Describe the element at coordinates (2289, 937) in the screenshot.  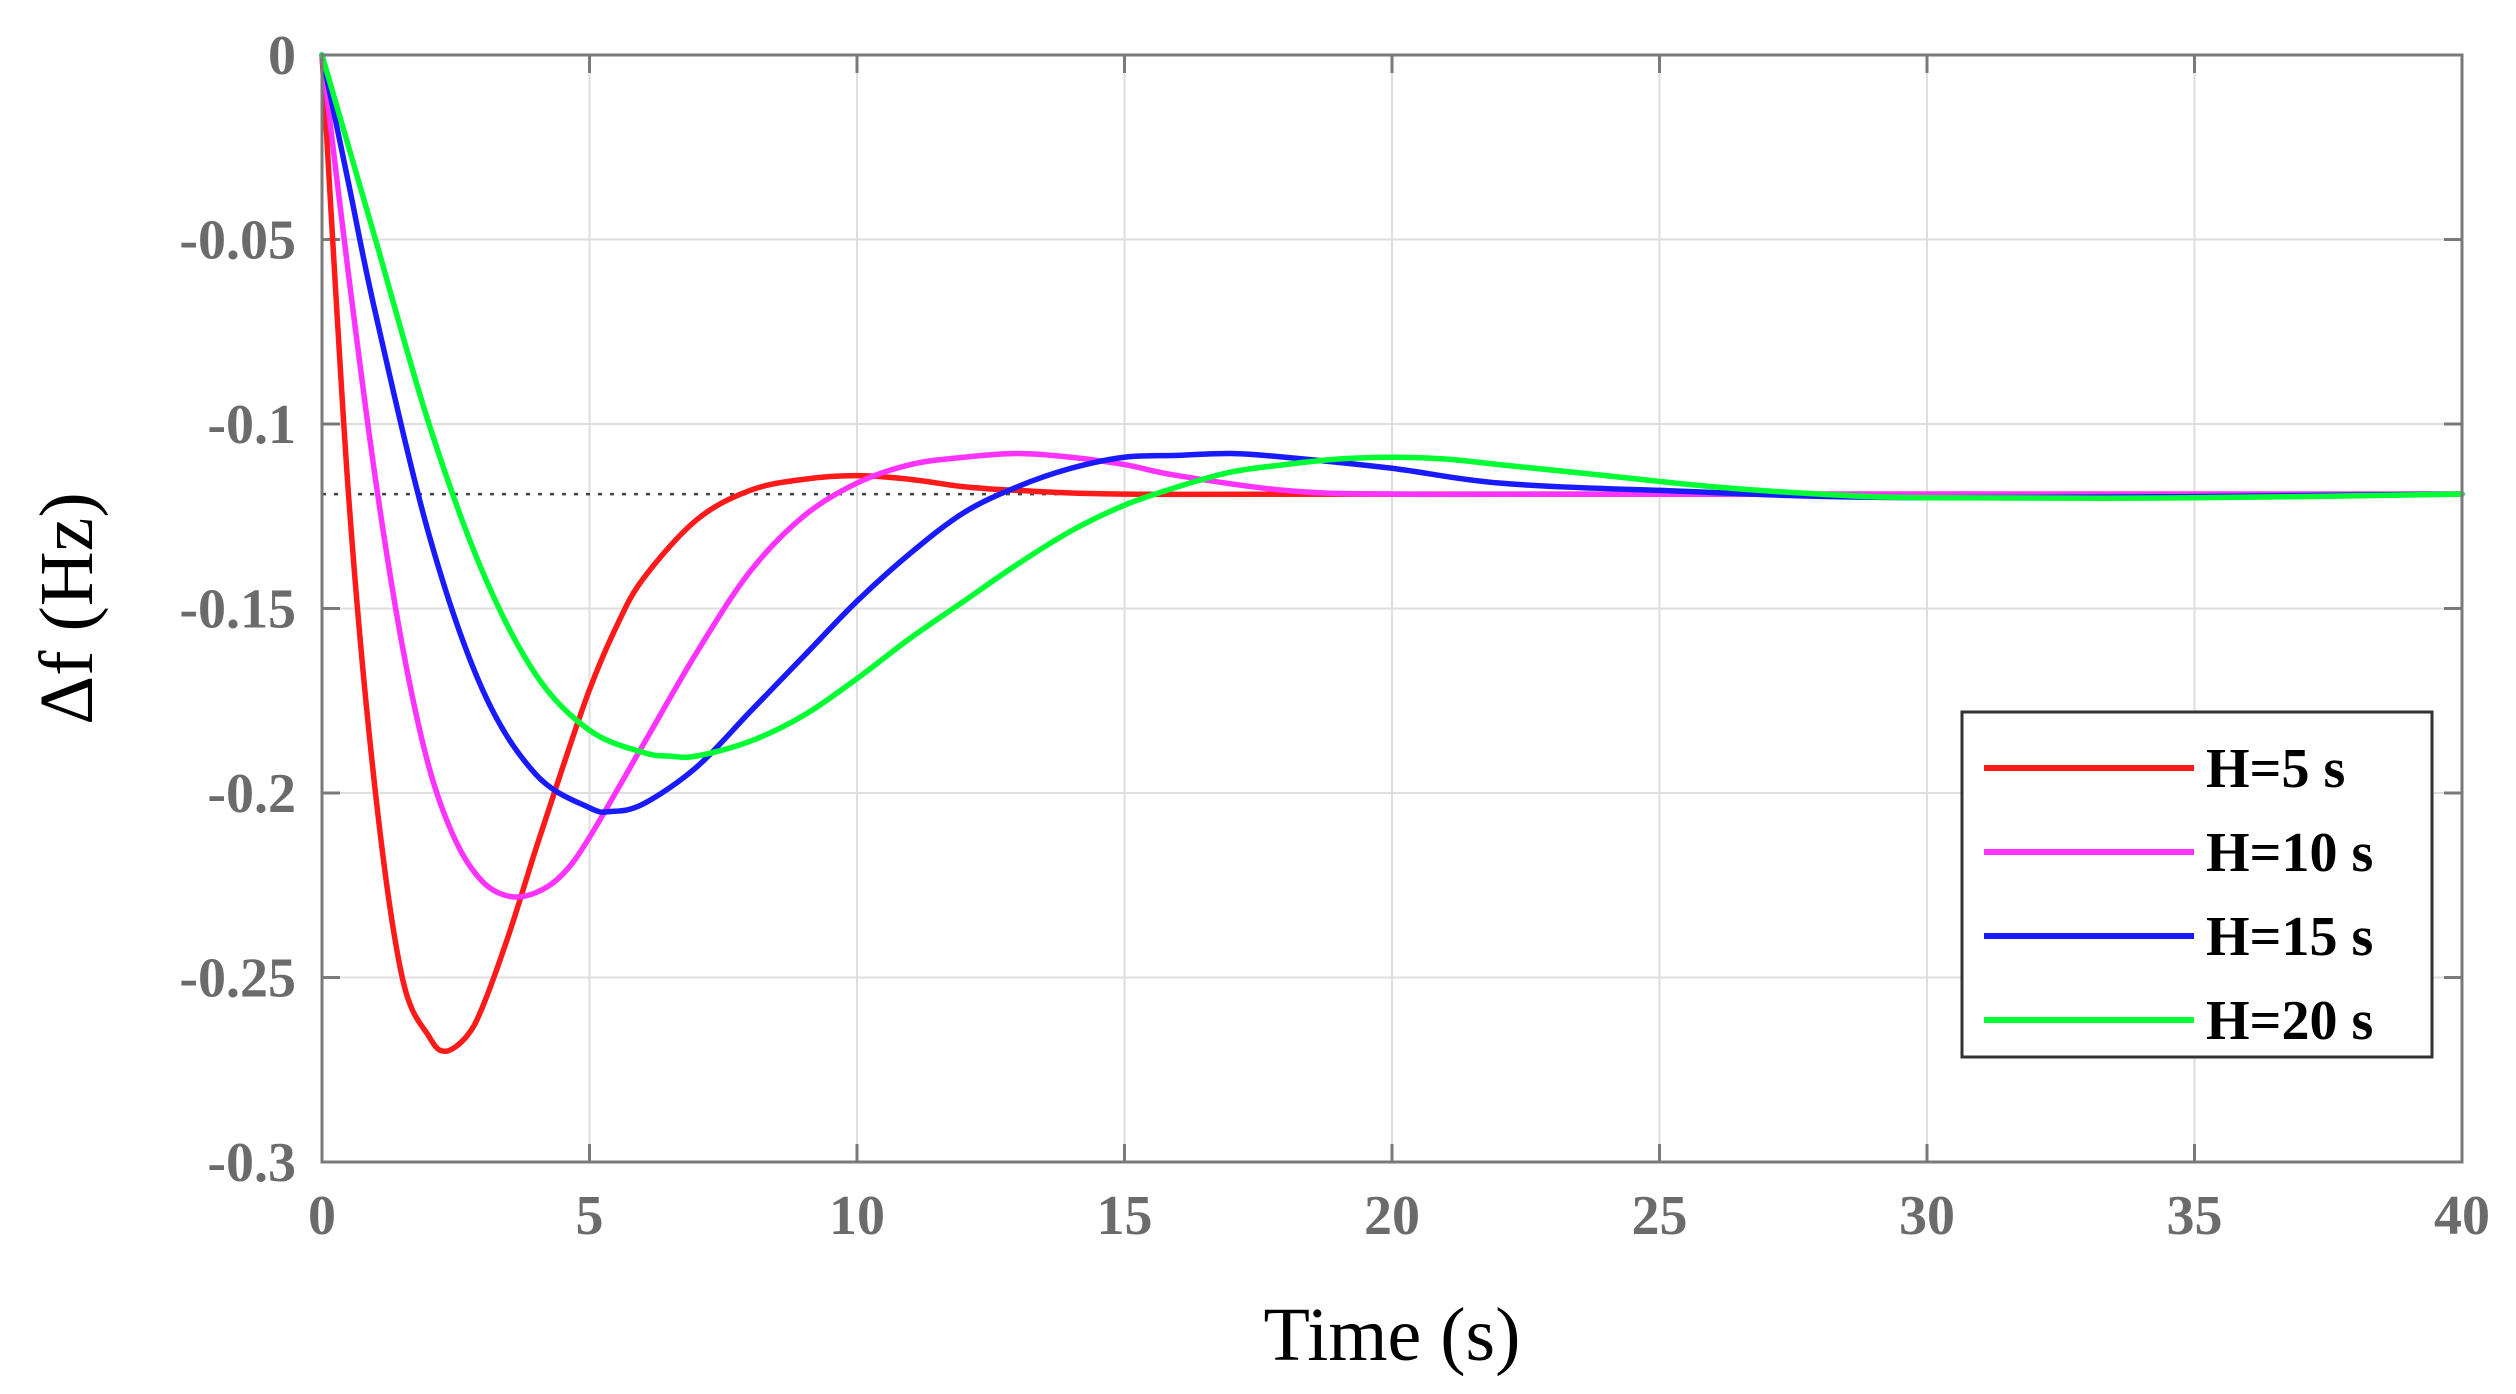
I see `legend-label: H=15 s` at that location.